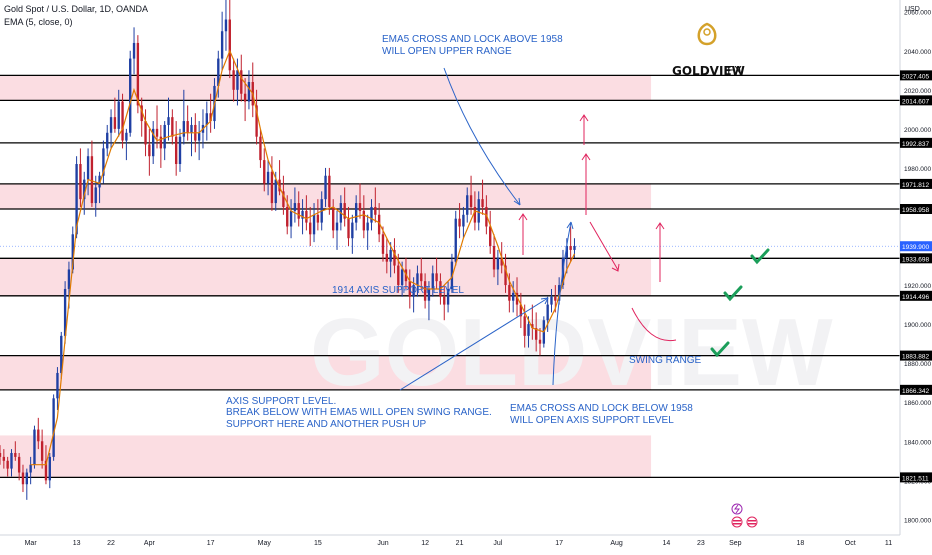  I want to click on logo: GOLDVIEW FX, so click(708, 50).